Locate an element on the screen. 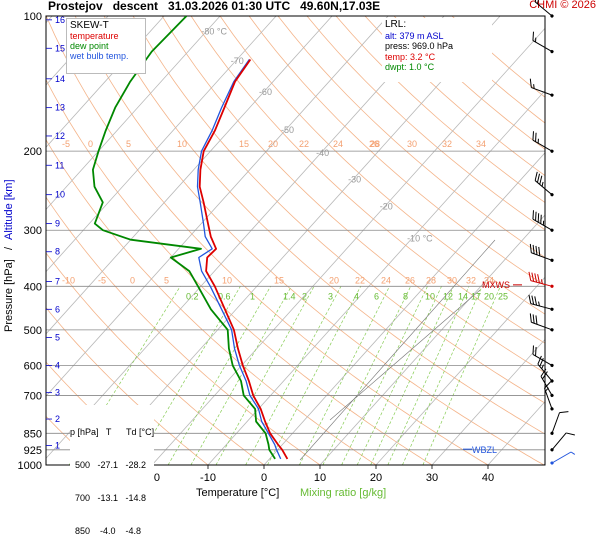 Image resolution: width=600 pixels, height=548 pixels. adiabat-label: 20 is located at coordinates (273, 144).